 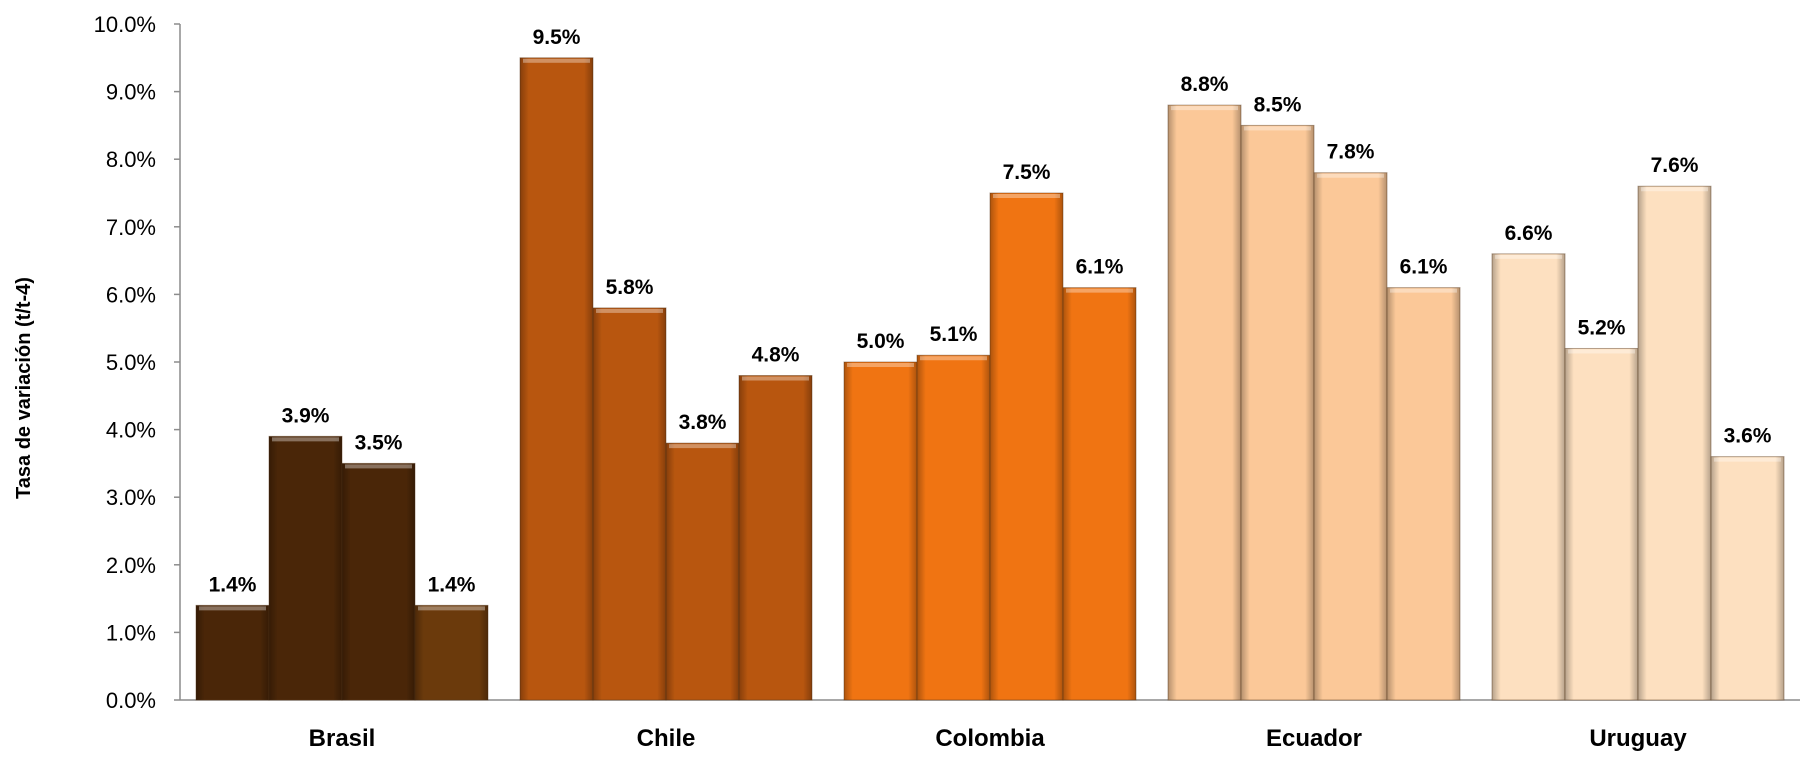 What do you see at coordinates (557, 37) in the screenshot?
I see `data-label: 9.5%` at bounding box center [557, 37].